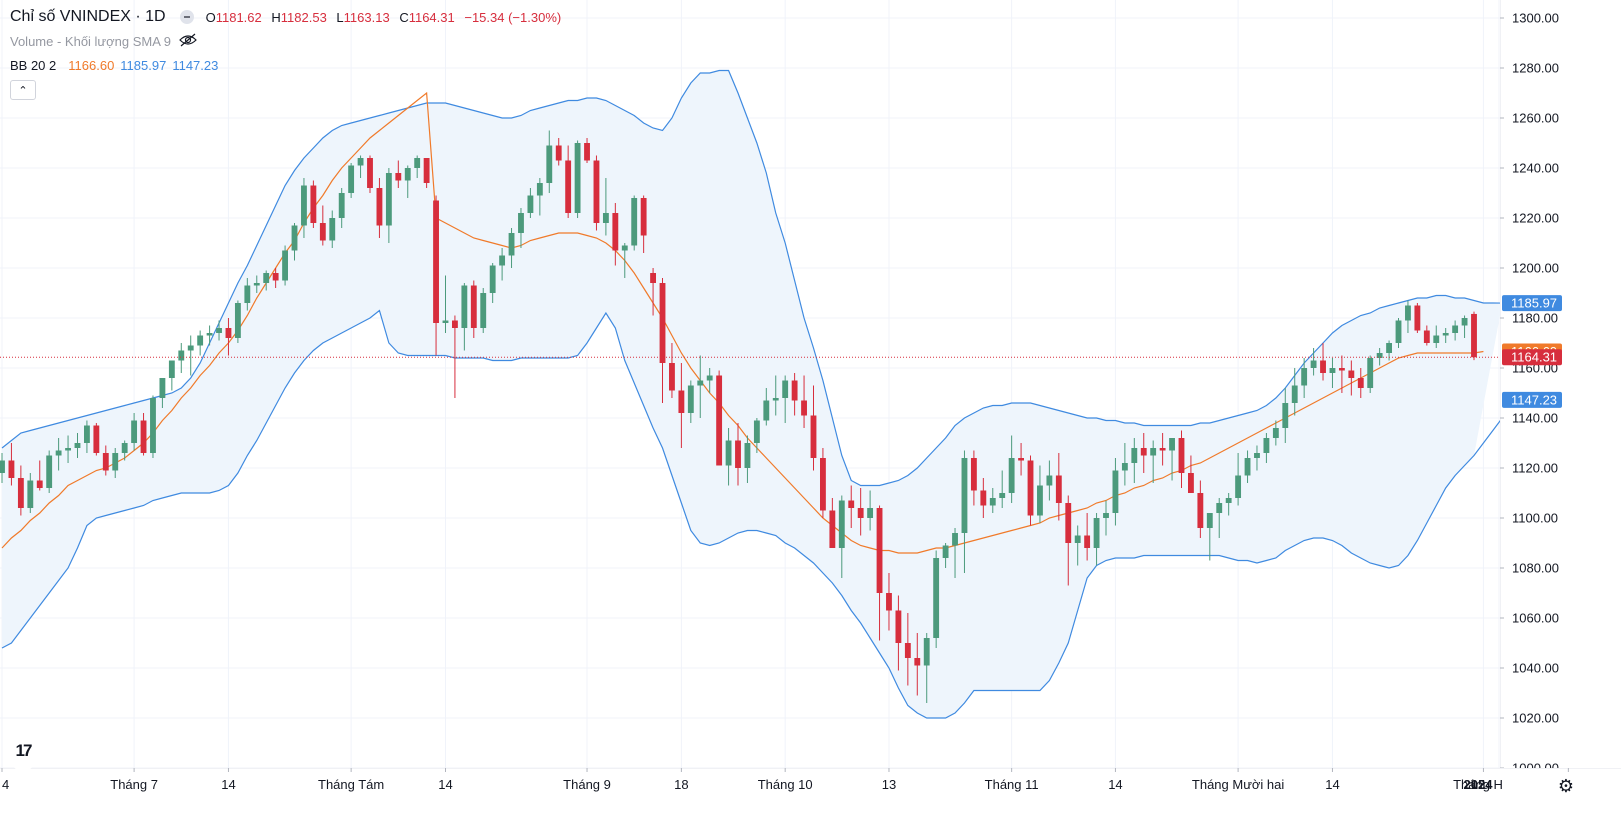 The width and height of the screenshot is (1621, 826). I want to click on symbol-title: Chỉ số VNINDEX · 1D, so click(88, 16).